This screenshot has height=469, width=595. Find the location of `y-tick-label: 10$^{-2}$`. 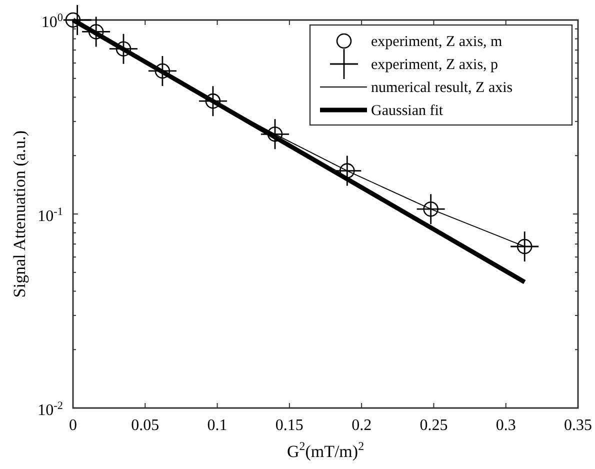

y-tick-label: 10$^{-2}$ is located at coordinates (50, 409).